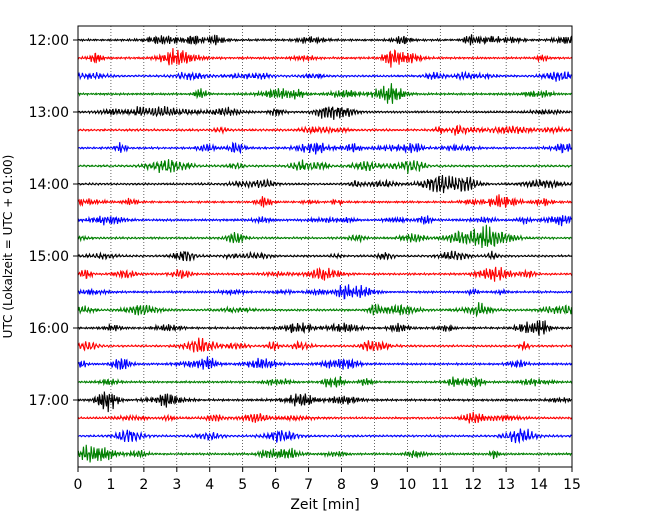 The image size is (650, 524). Describe the element at coordinates (110, 485) in the screenshot. I see `x-tick-label: 1` at that location.